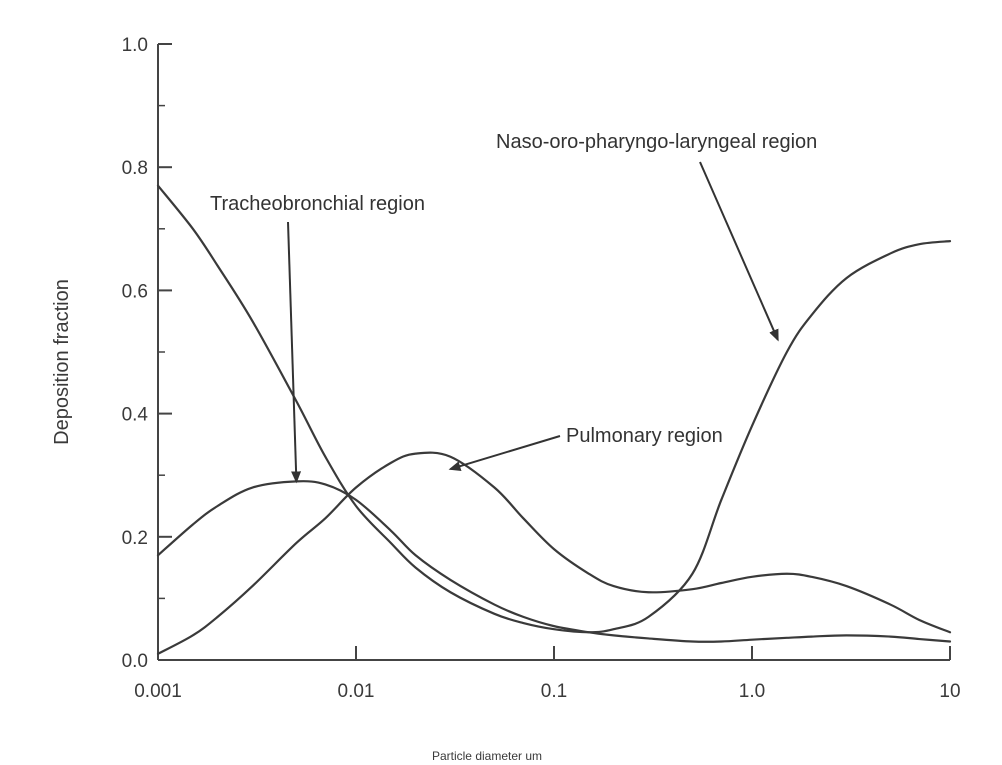 This screenshot has width=1002, height=765. Describe the element at coordinates (656, 142) in the screenshot. I see `naso-oro-pharyngo-laryngeal-label: Naso-oro-pharyngo-laryngeal region` at that location.